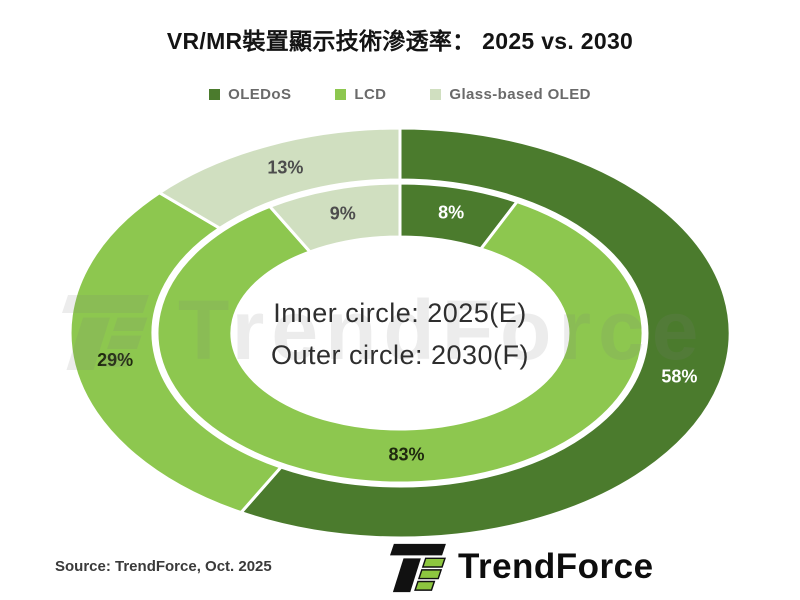  Describe the element at coordinates (343, 214) in the screenshot. I see `inner-segment-label: 9%` at that location.